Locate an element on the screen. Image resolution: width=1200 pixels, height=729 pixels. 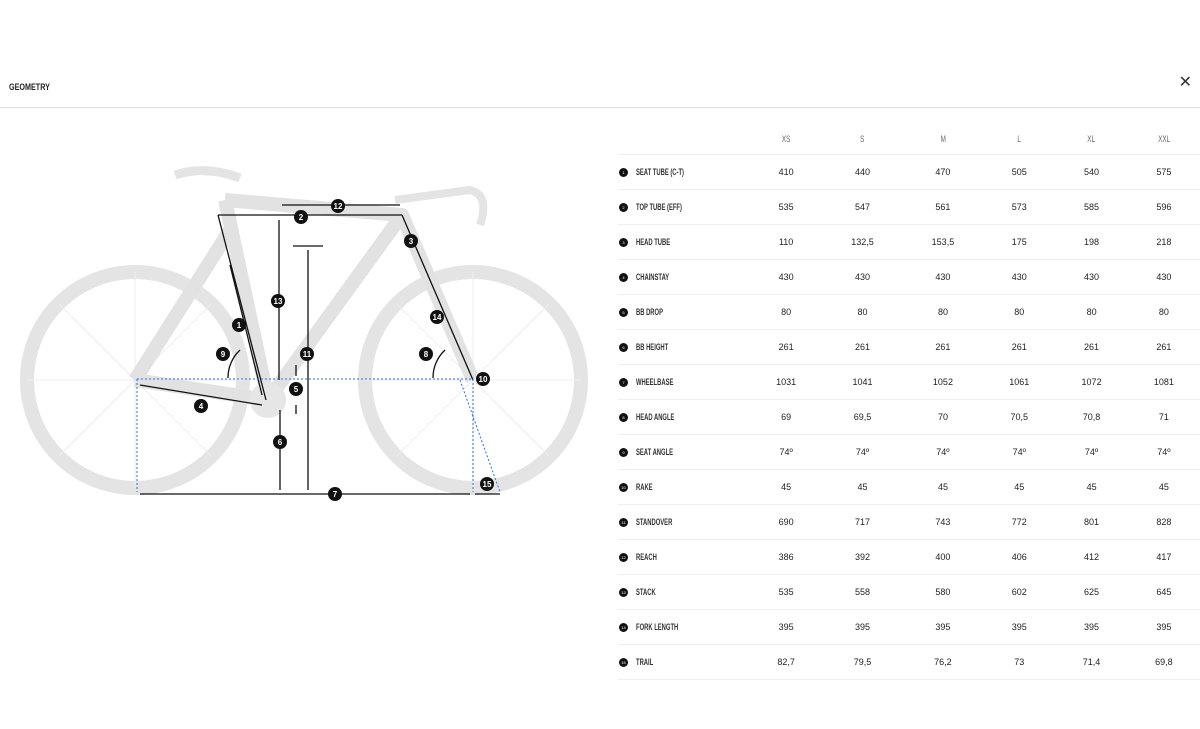
cell-value: 1052 is located at coordinates (943, 382).